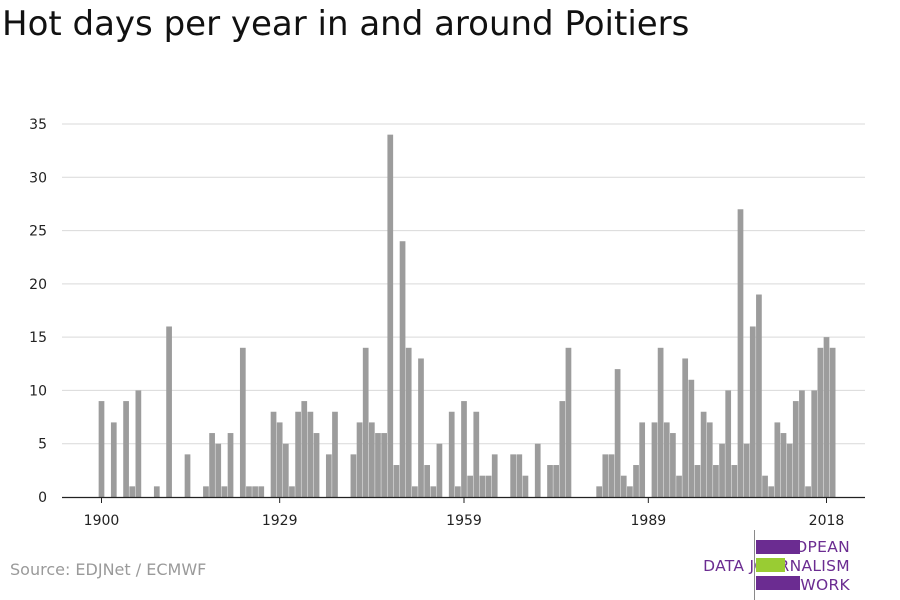  Describe the element at coordinates (38, 338) in the screenshot. I see `y-tick-label: 15` at that location.